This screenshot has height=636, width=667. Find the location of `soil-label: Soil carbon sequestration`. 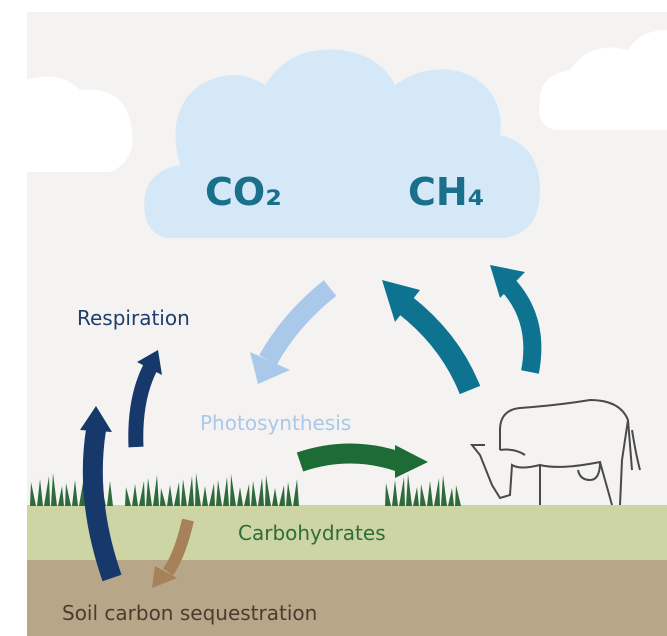

soil-label: Soil carbon sequestration is located at coordinates (189, 613).